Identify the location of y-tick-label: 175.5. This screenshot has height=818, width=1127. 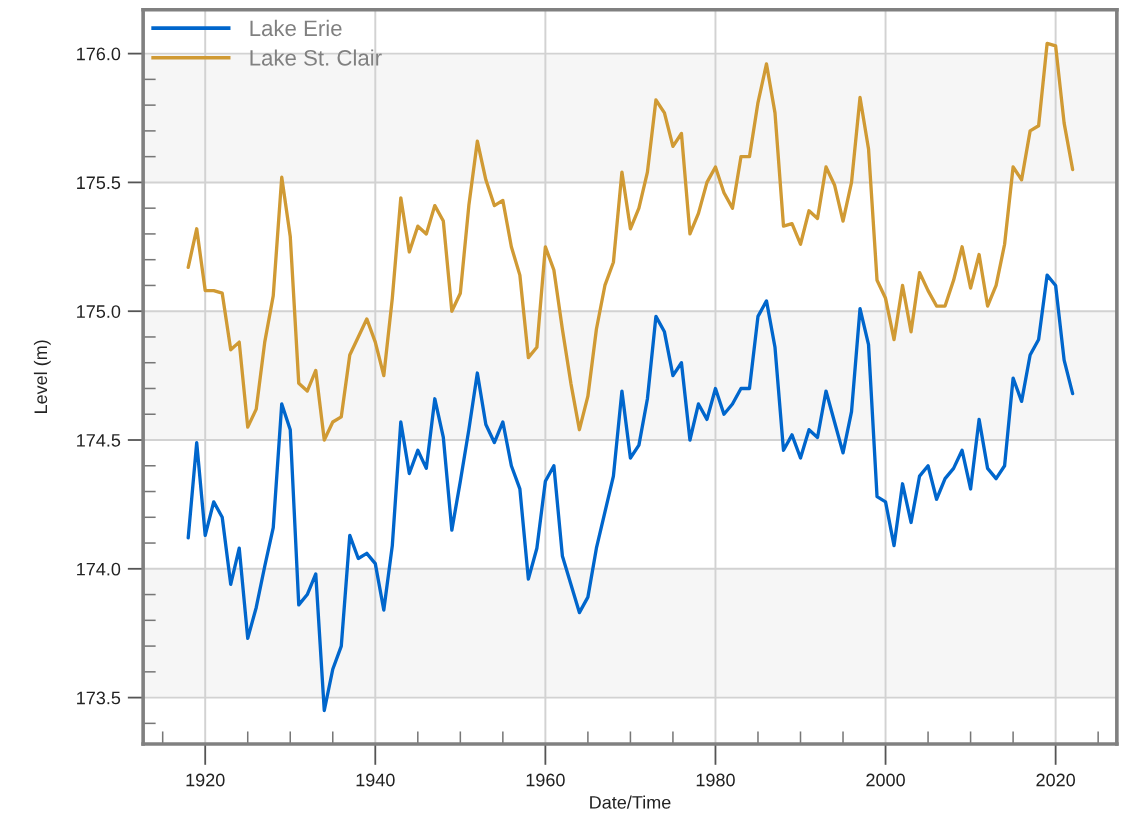
(99, 183).